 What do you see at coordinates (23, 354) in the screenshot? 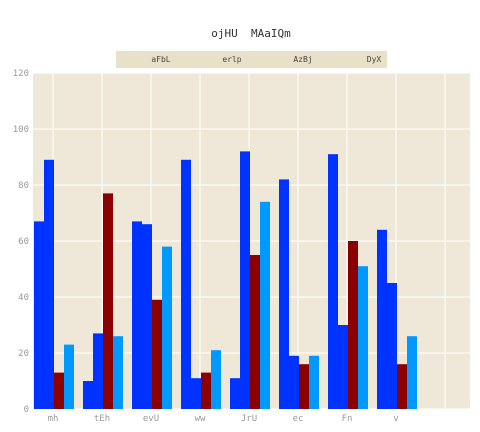
I see `y-tick-label: 20` at bounding box center [23, 354].